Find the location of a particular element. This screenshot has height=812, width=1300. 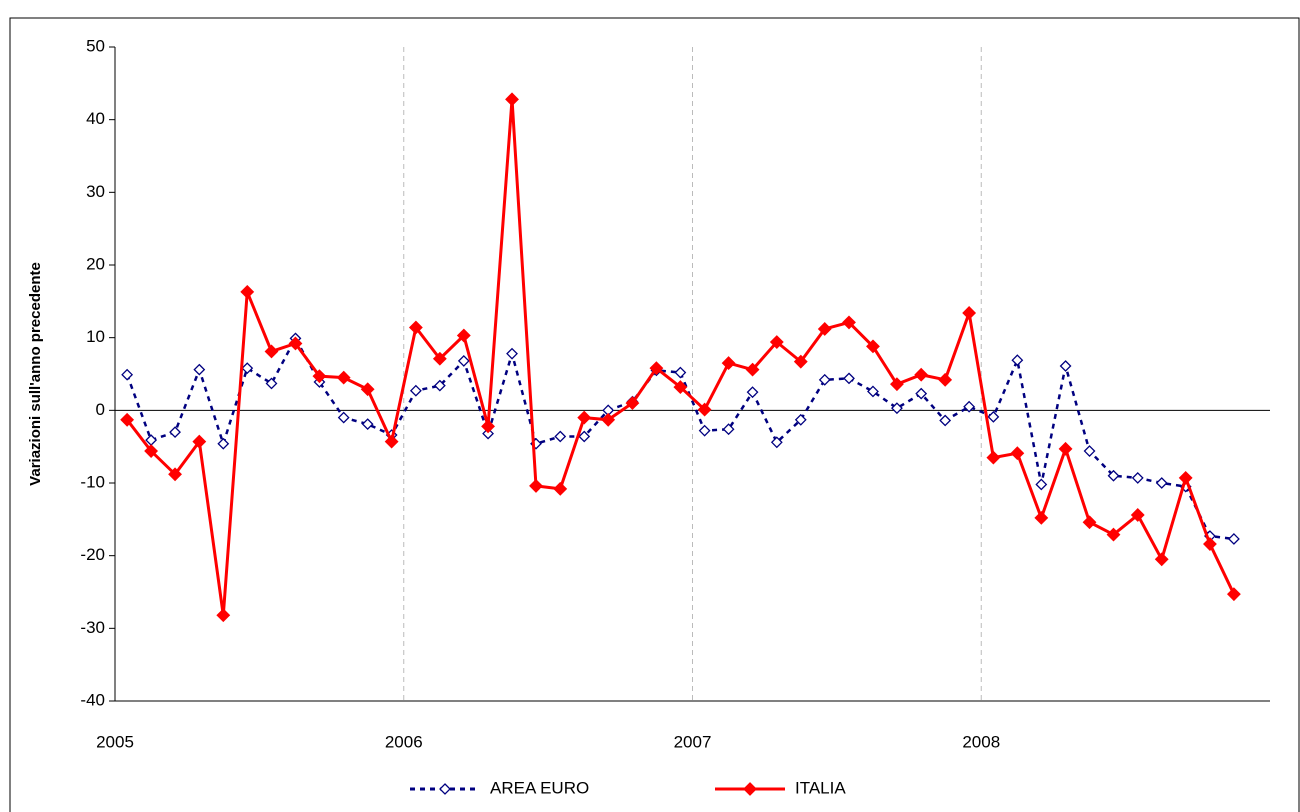

y-tick-label: -20 is located at coordinates (92, 554).